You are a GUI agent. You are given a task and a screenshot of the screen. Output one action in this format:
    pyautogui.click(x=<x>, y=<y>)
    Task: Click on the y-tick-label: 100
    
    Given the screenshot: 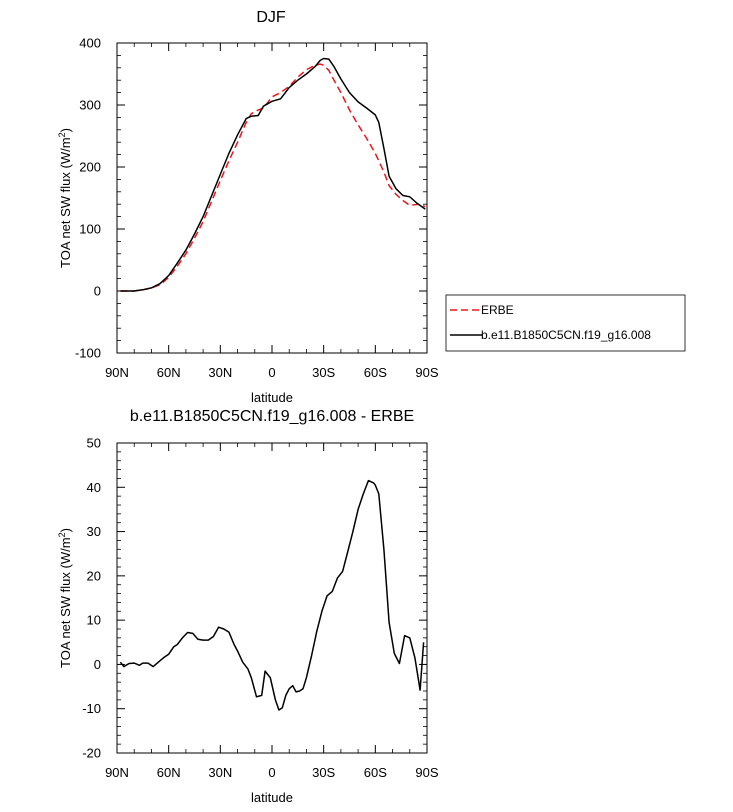 What is the action you would take?
    pyautogui.click(x=90, y=229)
    